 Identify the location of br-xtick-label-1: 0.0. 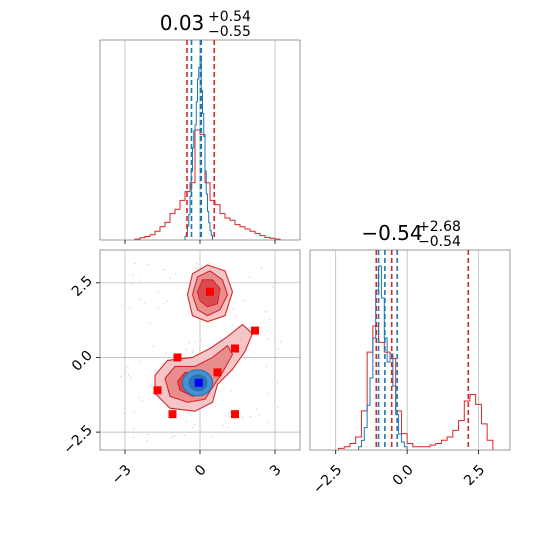
(403, 475).